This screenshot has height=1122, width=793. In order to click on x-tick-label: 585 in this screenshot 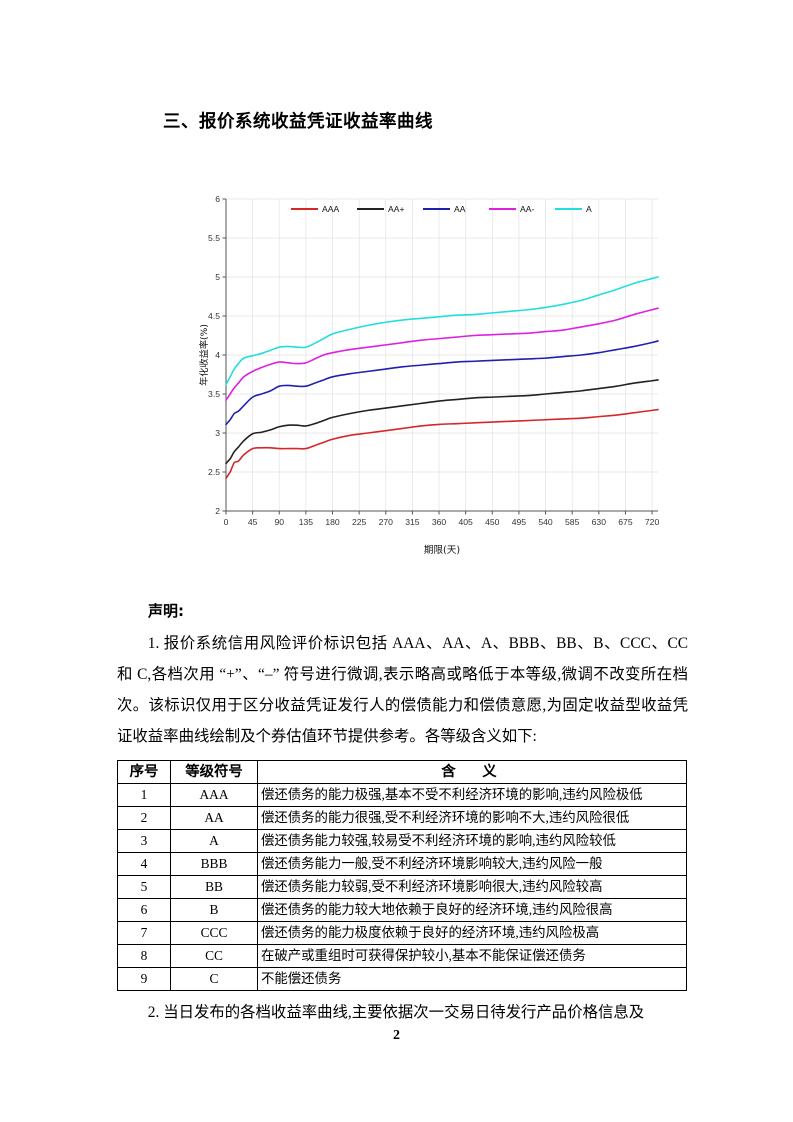, I will do `click(572, 522)`.